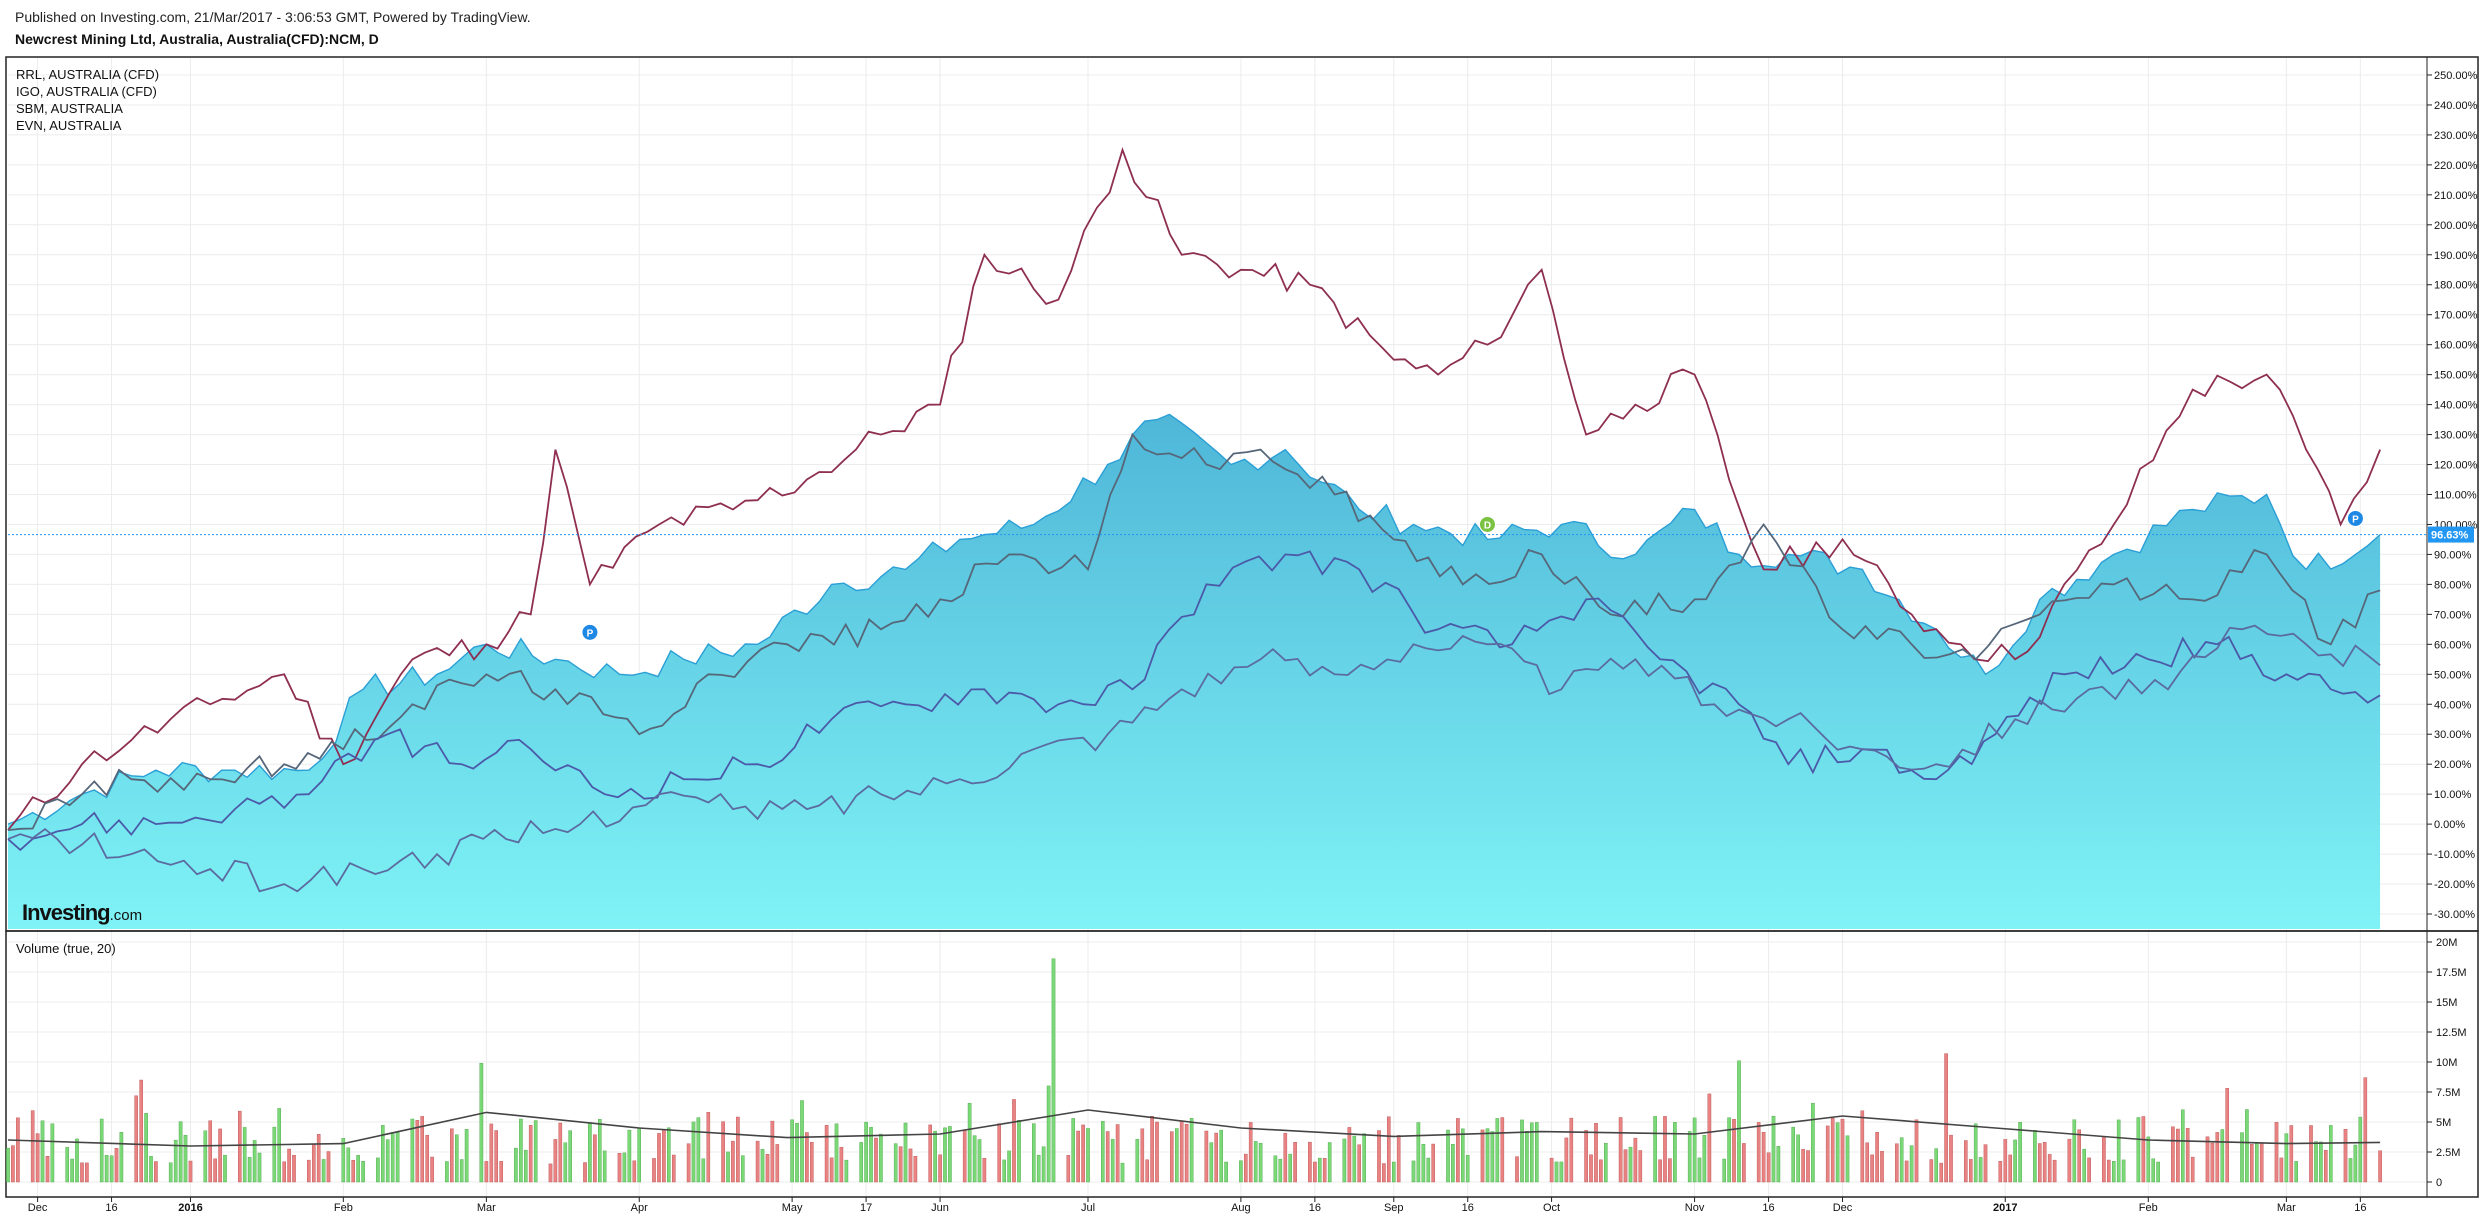 This screenshot has height=1219, width=2487. Describe the element at coordinates (1194, 1128) in the screenshot. I see `volume-moving-average` at that location.